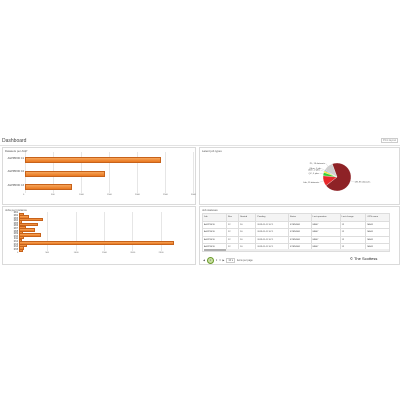  Describe the element at coordinates (16, 210) in the screenshot. I see `panel-title: Jobs per instance` at that location.